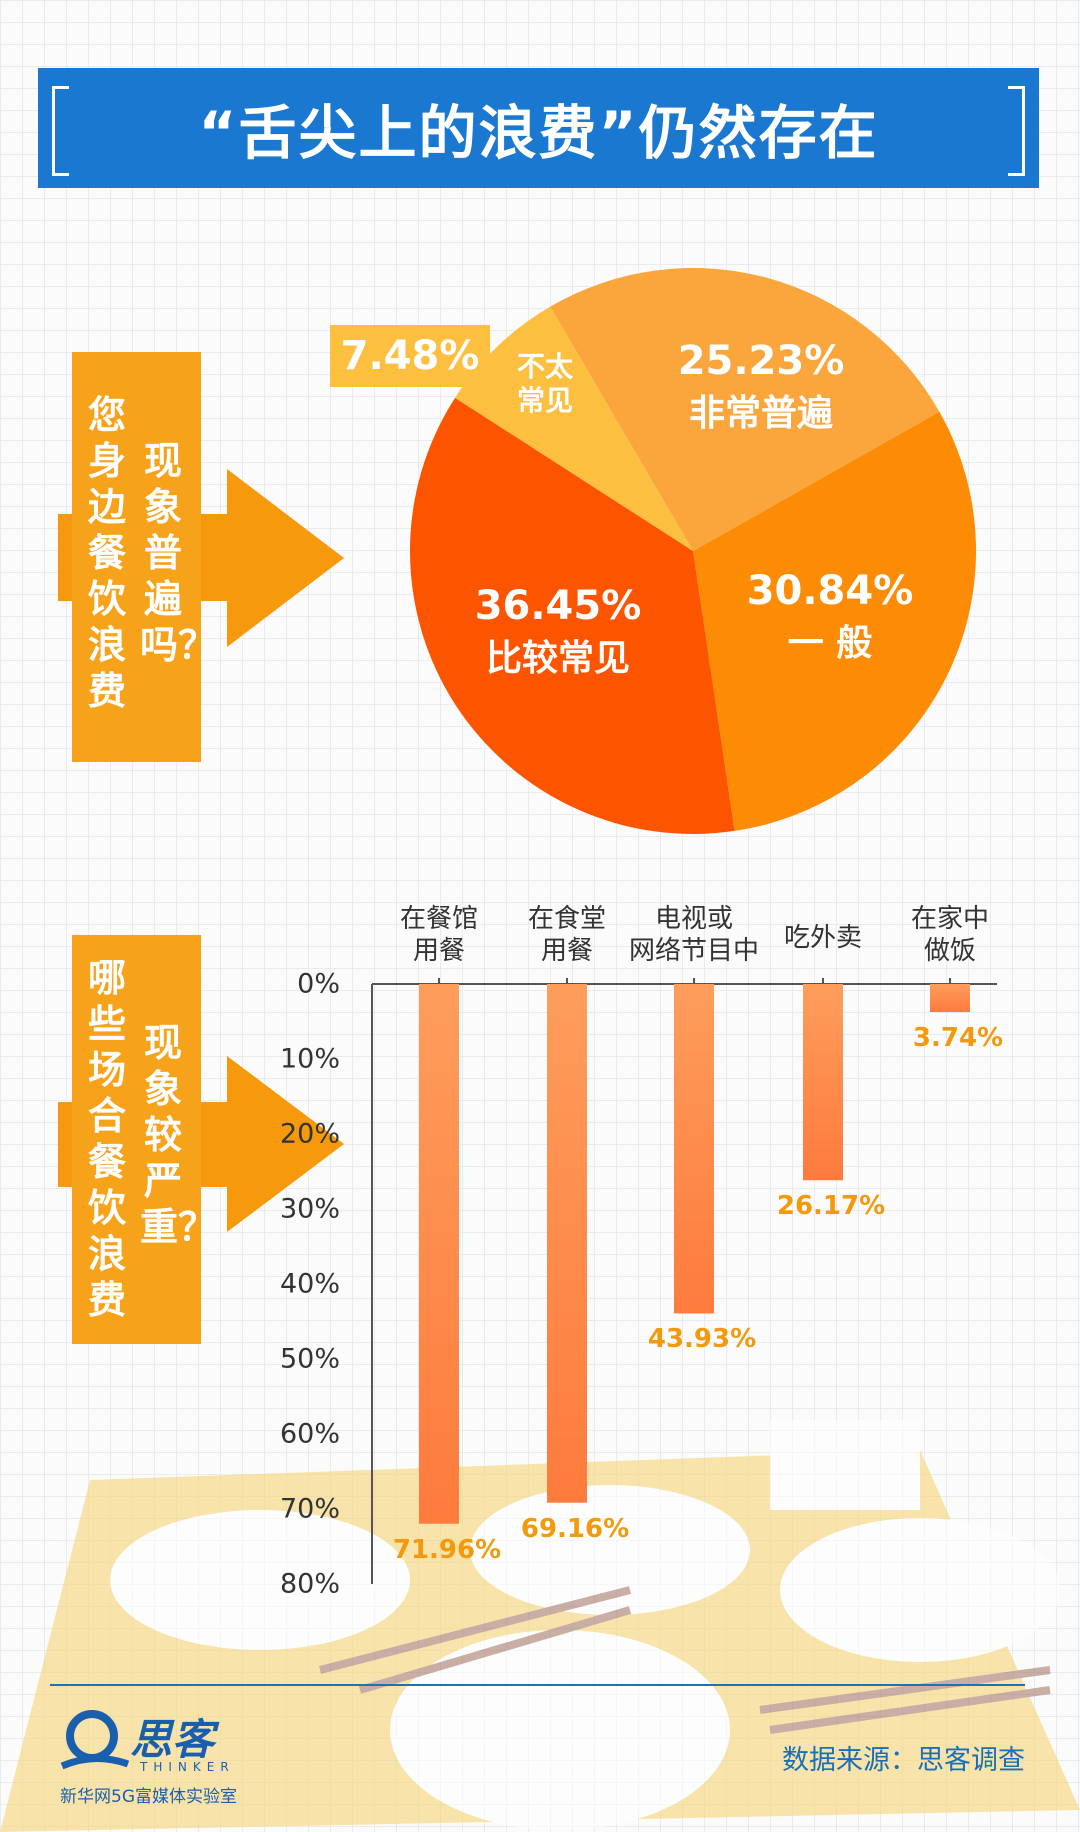  Describe the element at coordinates (106, 553) in the screenshot. I see `question-1-line1: 您身边餐饮浪费` at that location.